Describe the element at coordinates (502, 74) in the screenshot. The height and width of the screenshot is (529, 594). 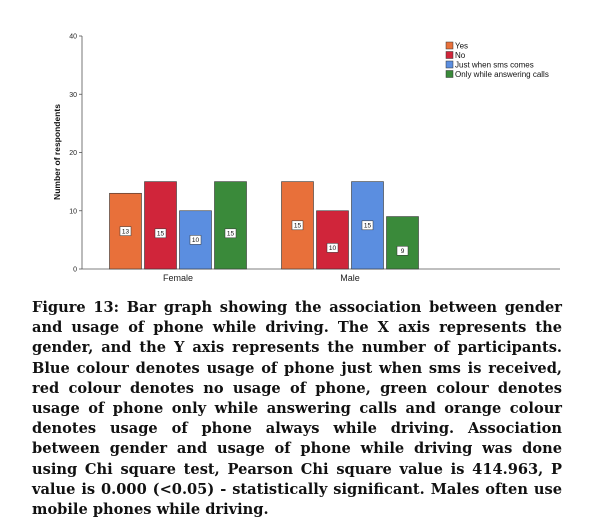
I see `legend-label: Only while answering calls` at that location.